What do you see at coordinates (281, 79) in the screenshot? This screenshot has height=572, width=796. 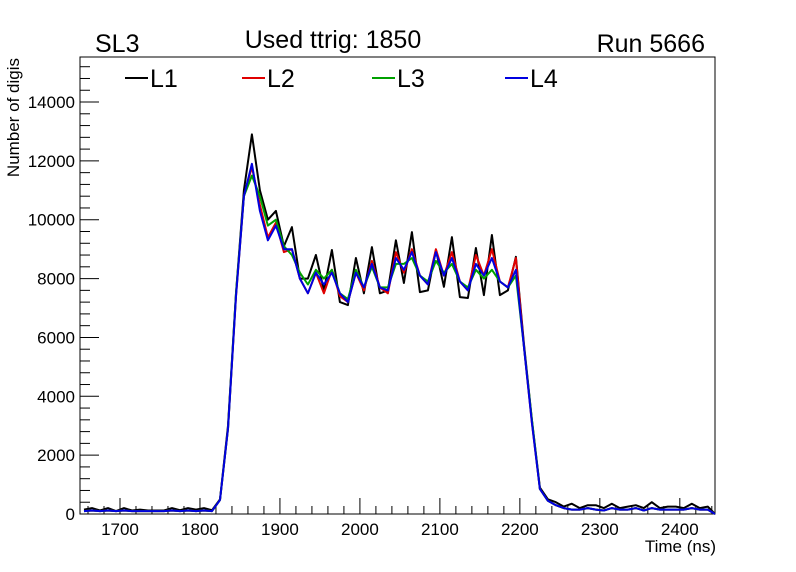 I see `legend-label-l2: L2` at bounding box center [281, 79].